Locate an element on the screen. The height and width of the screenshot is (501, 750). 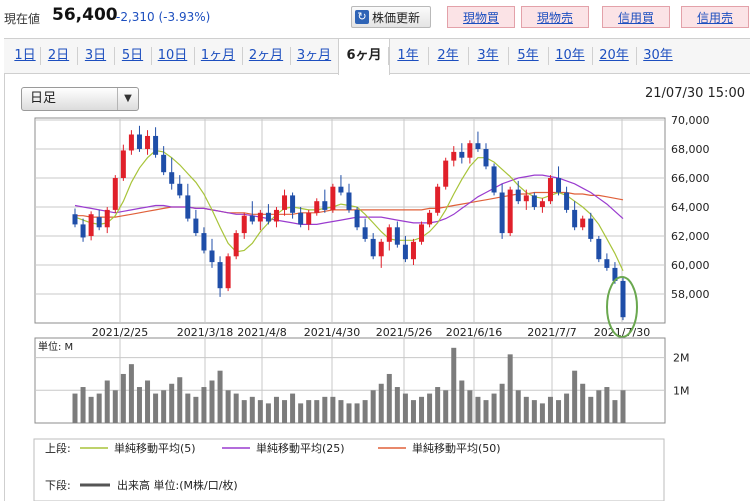
margin-sell-button: 信用売 is located at coordinates (715, 17).